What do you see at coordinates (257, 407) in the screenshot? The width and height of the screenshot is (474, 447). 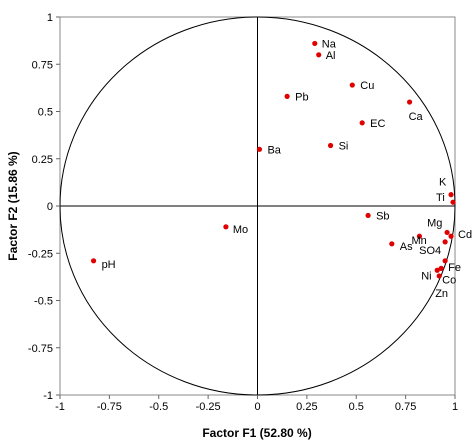 I see `x-tick-label: 0` at bounding box center [257, 407].